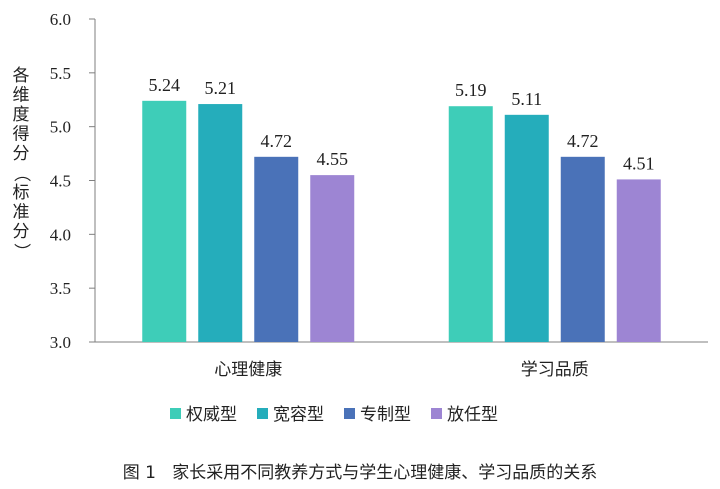  What do you see at coordinates (165, 85) in the screenshot?
I see `data-label: 5.24` at bounding box center [165, 85].